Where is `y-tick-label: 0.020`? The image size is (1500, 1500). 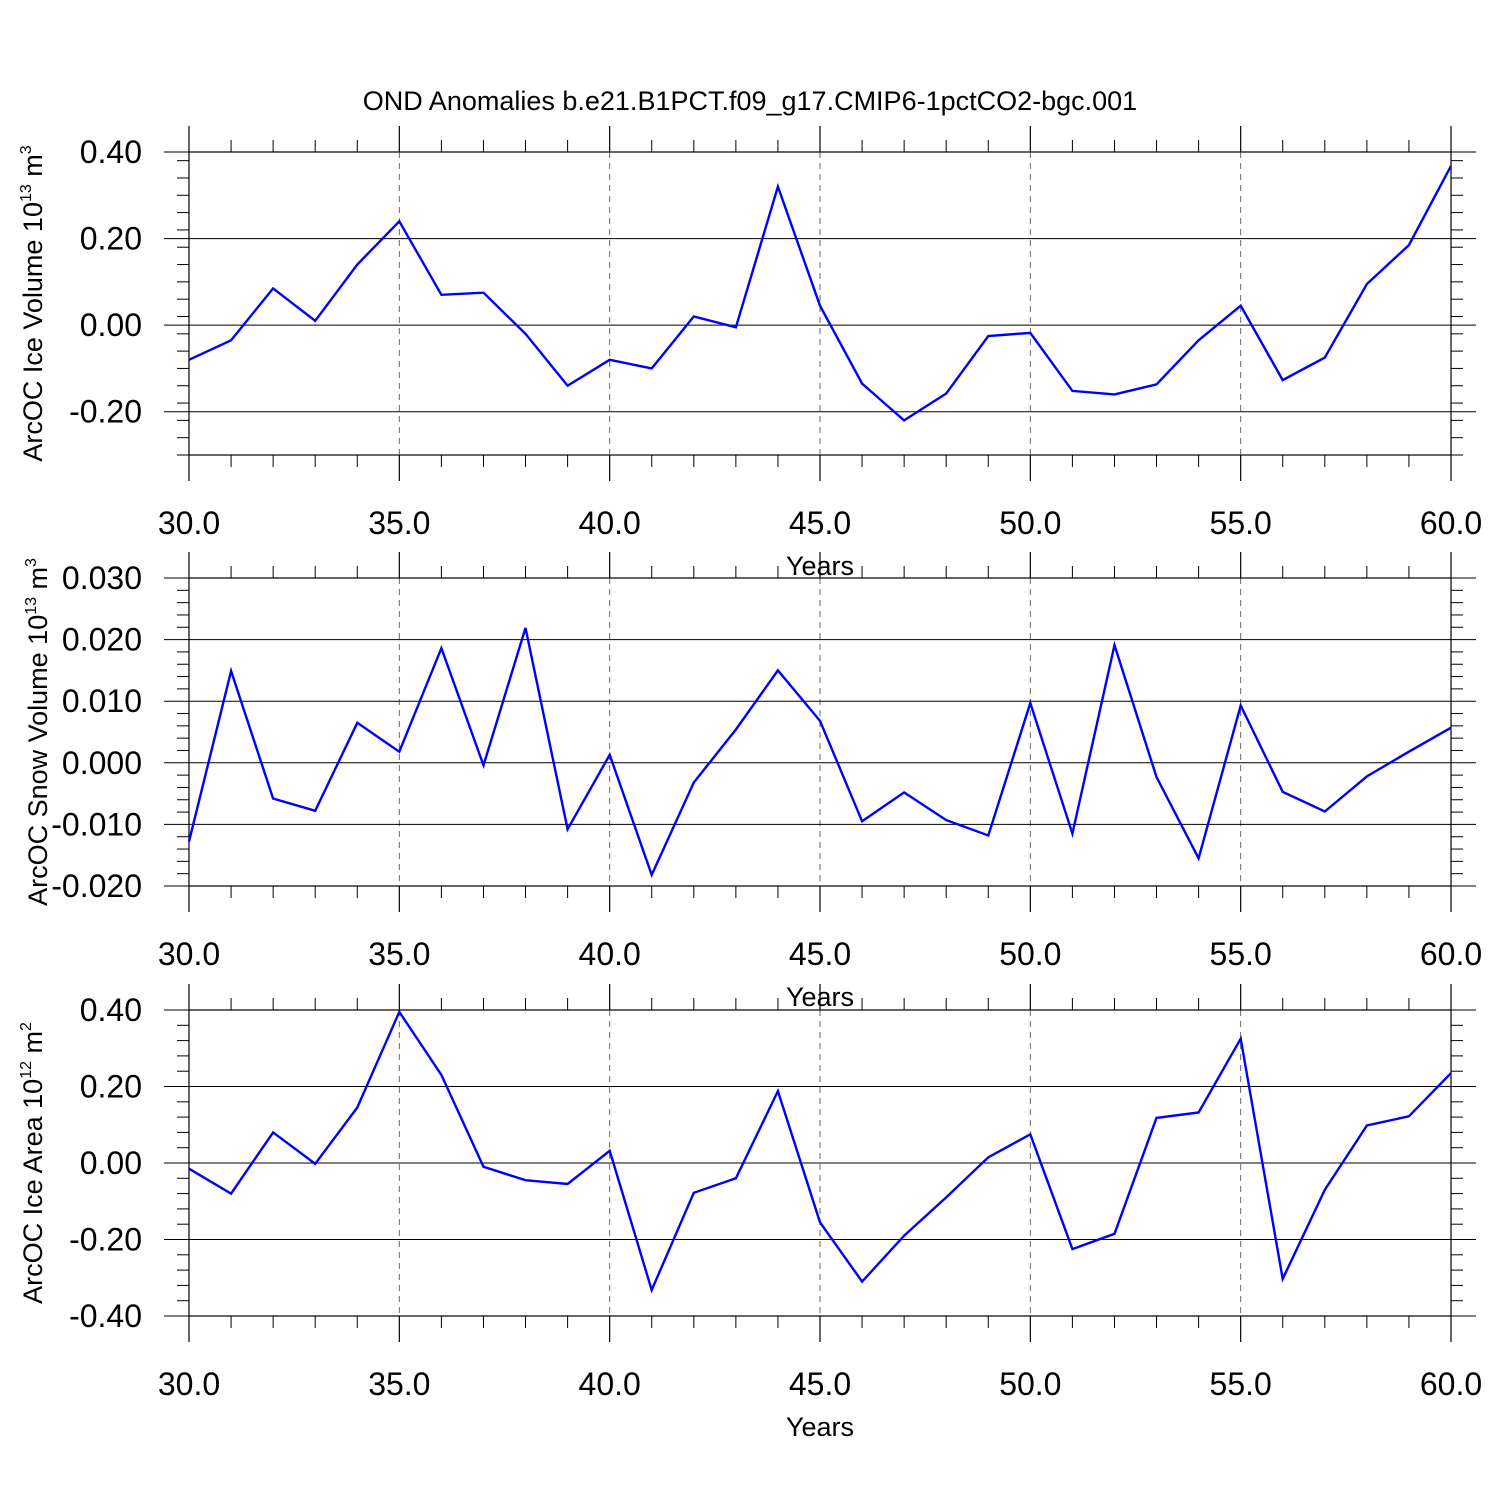 y-tick-label: 0.020 is located at coordinates (102, 640).